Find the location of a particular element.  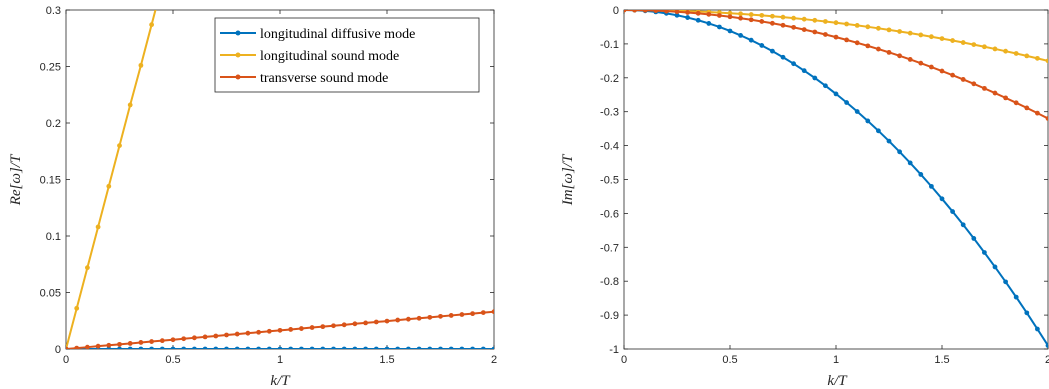

legend-label: longitudinal diffusive mode is located at coordinates (337, 34).